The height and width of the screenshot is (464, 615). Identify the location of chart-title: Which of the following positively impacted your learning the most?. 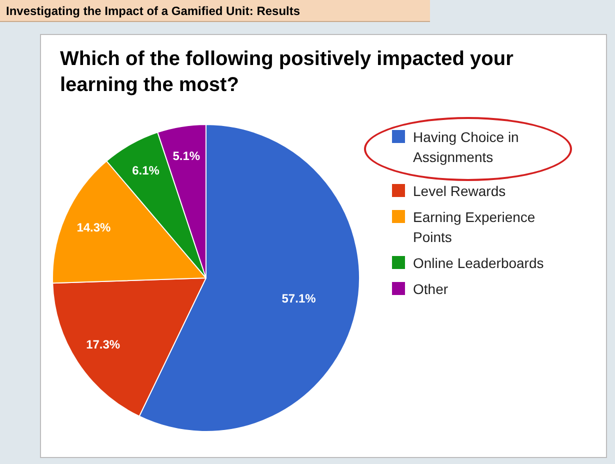
(287, 72).